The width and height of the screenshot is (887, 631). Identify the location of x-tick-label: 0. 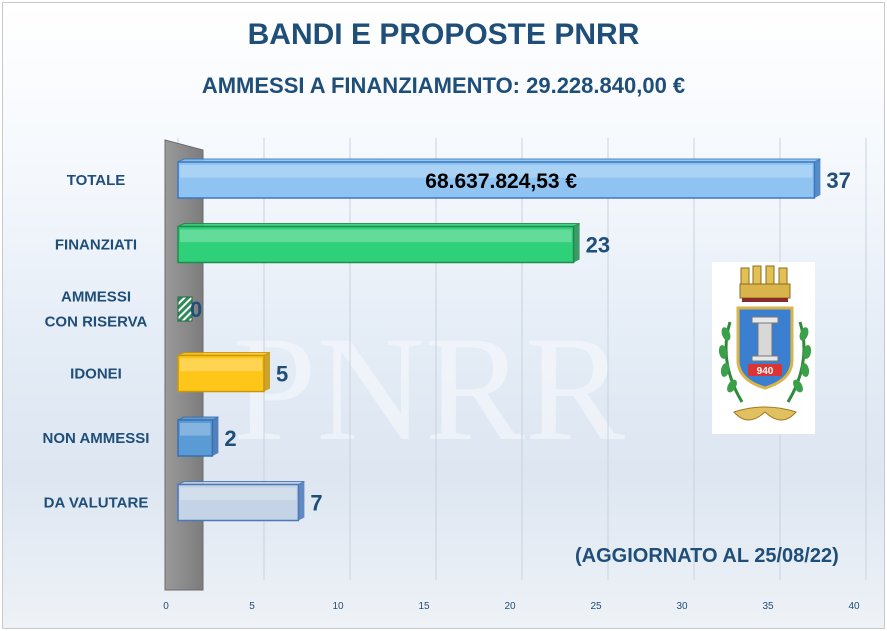
(166, 606).